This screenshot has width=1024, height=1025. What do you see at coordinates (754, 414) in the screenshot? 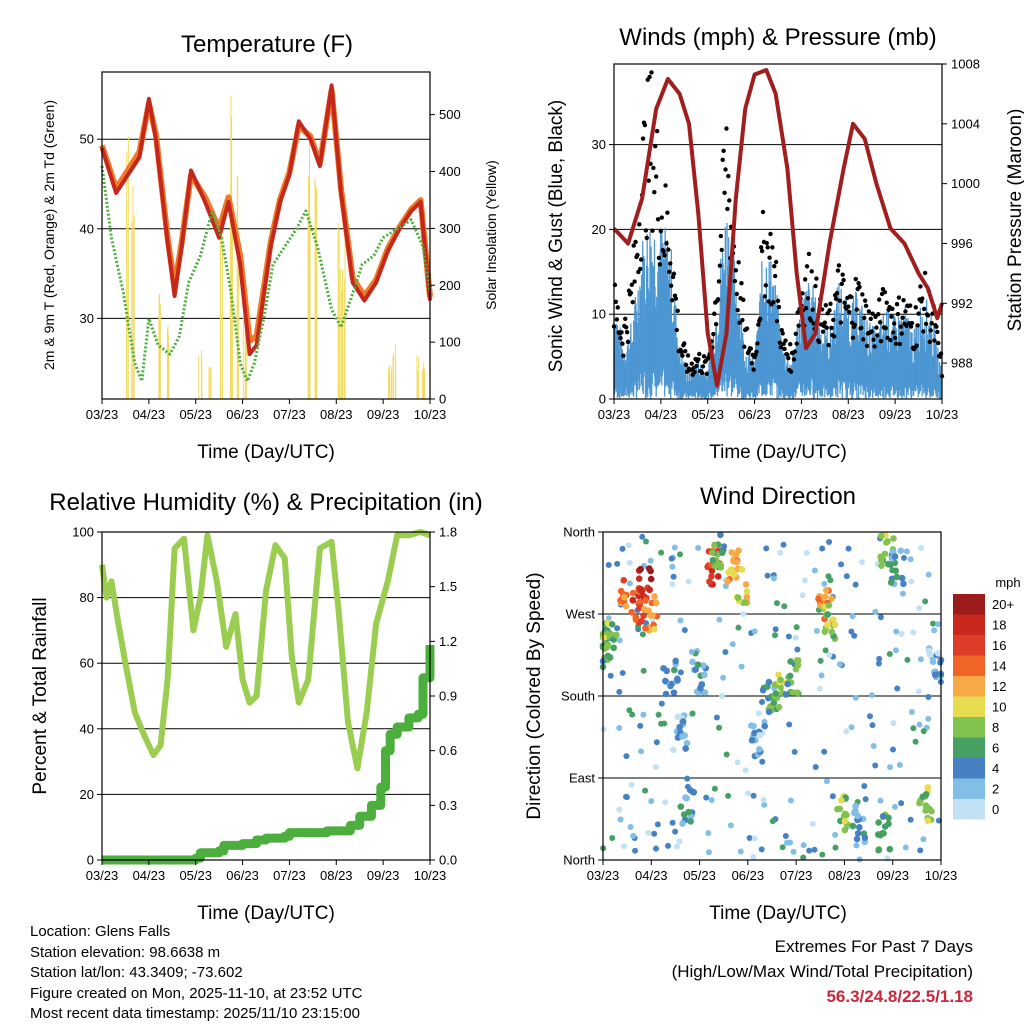
I see `x-tick-label: 06/23` at bounding box center [754, 414].